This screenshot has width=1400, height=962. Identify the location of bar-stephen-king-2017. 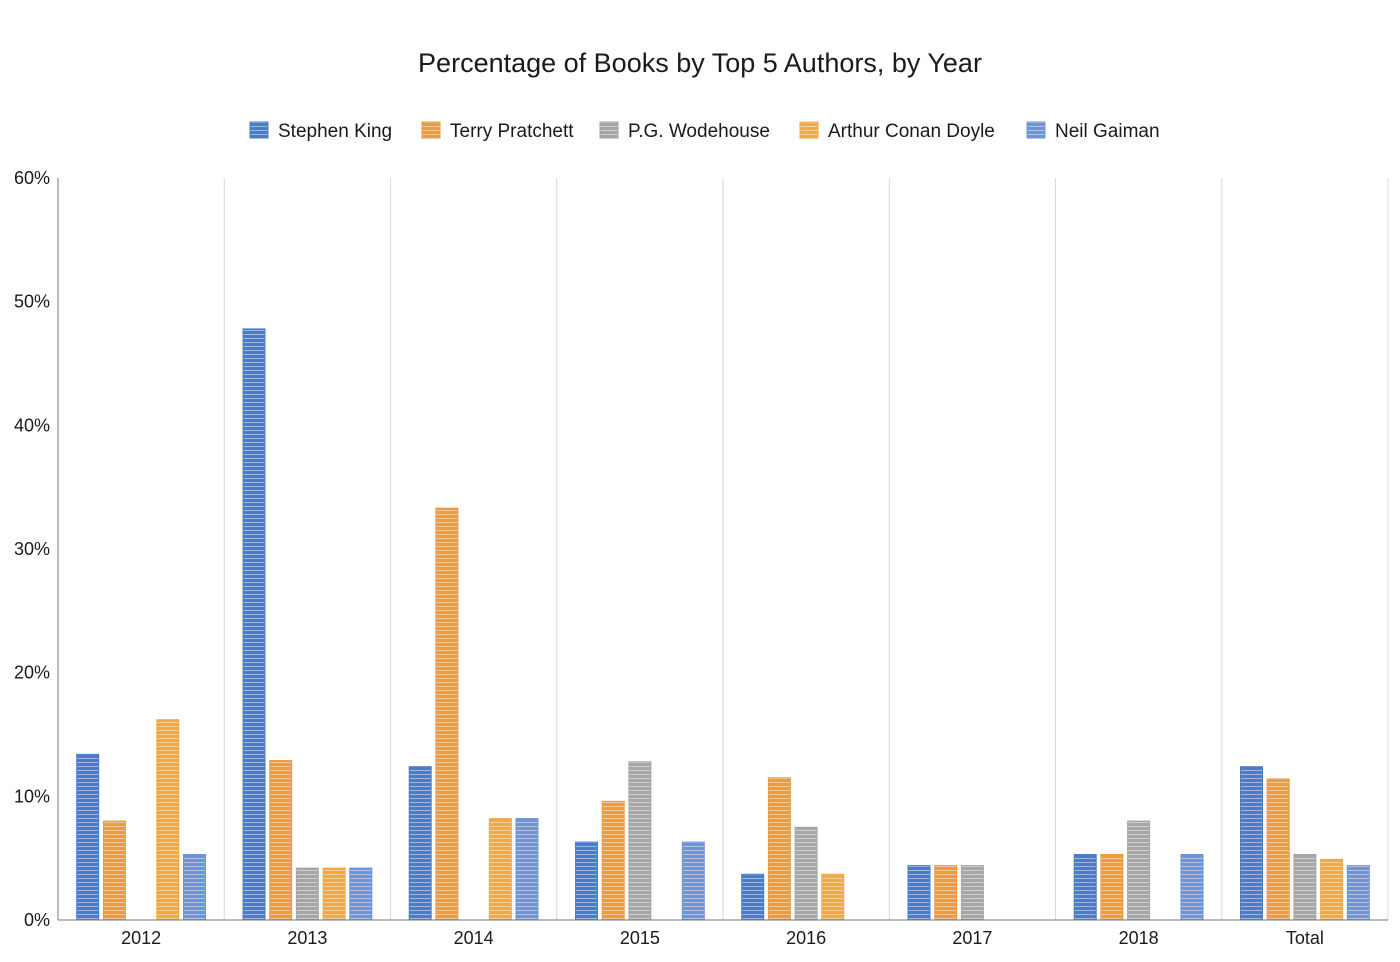
(919, 893).